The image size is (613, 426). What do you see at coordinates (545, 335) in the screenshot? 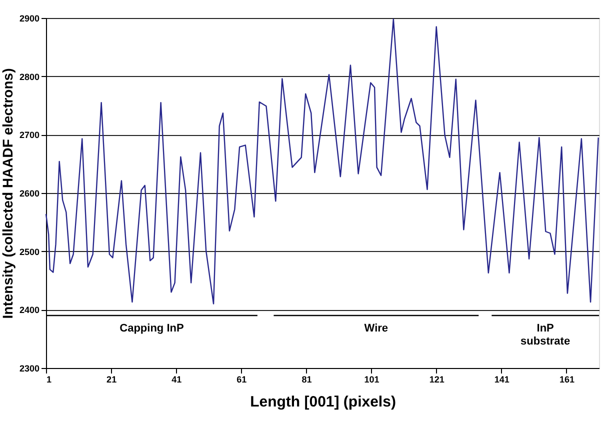
I see `annotation: InP substrate` at bounding box center [545, 335].